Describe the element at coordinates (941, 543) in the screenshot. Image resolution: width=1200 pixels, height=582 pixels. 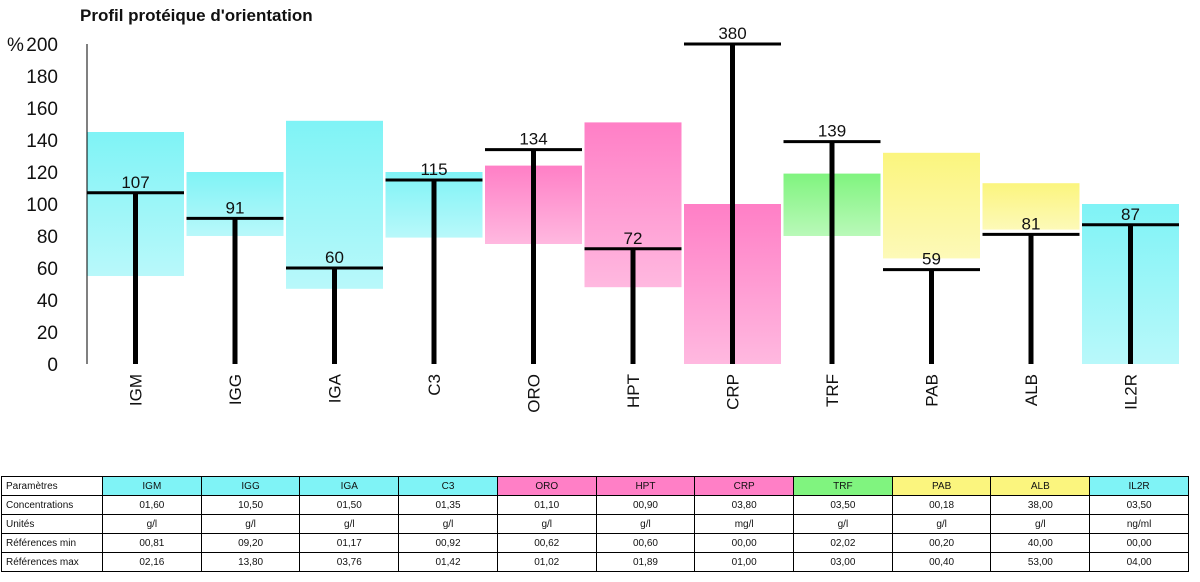
I see `table-cell: 00,20` at that location.